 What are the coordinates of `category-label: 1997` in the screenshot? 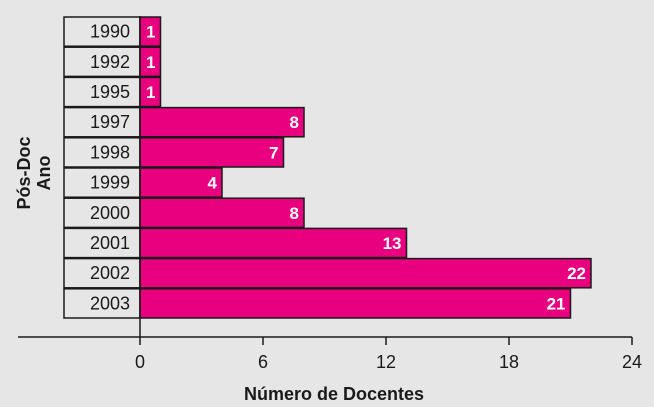 It's located at (110, 122).